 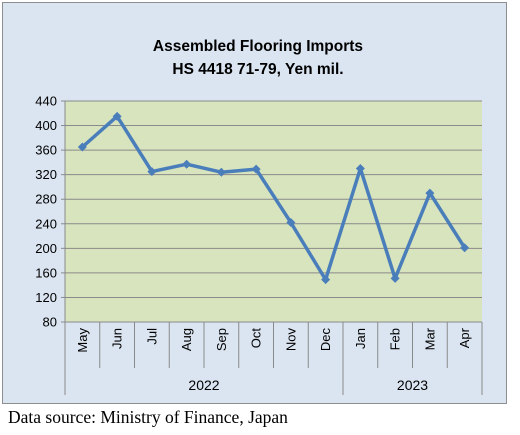 What do you see at coordinates (46, 272) in the screenshot?
I see `y-tick-label: 160` at bounding box center [46, 272].